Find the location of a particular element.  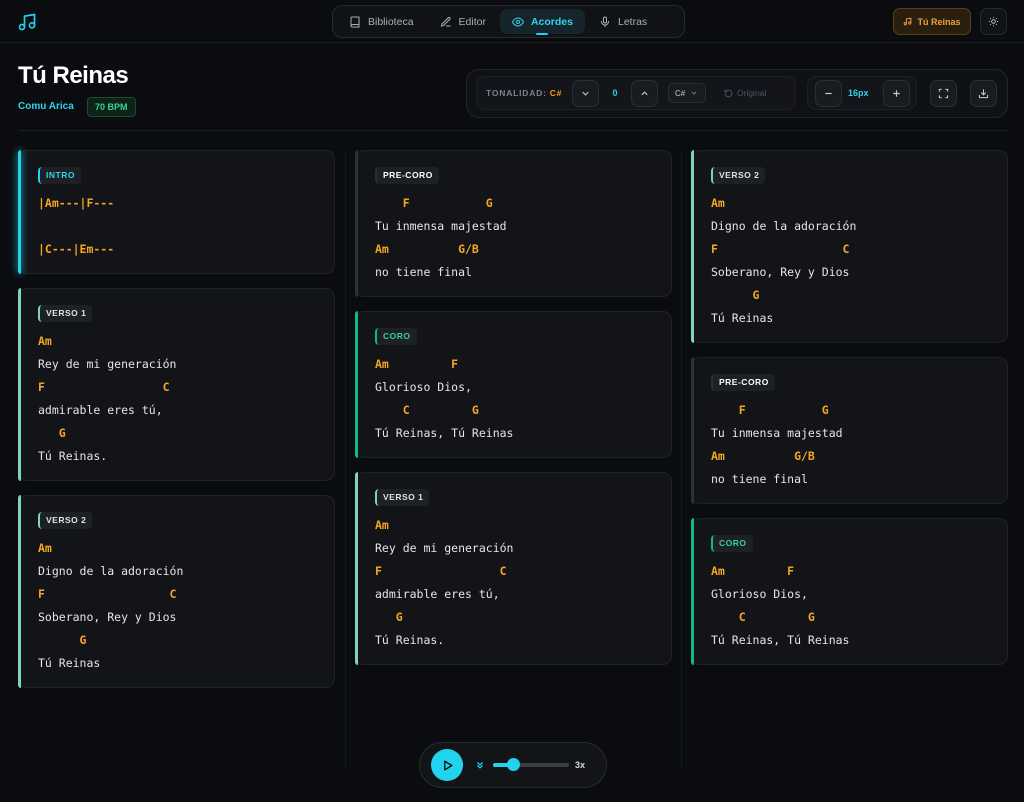

book-icon is located at coordinates (355, 21).